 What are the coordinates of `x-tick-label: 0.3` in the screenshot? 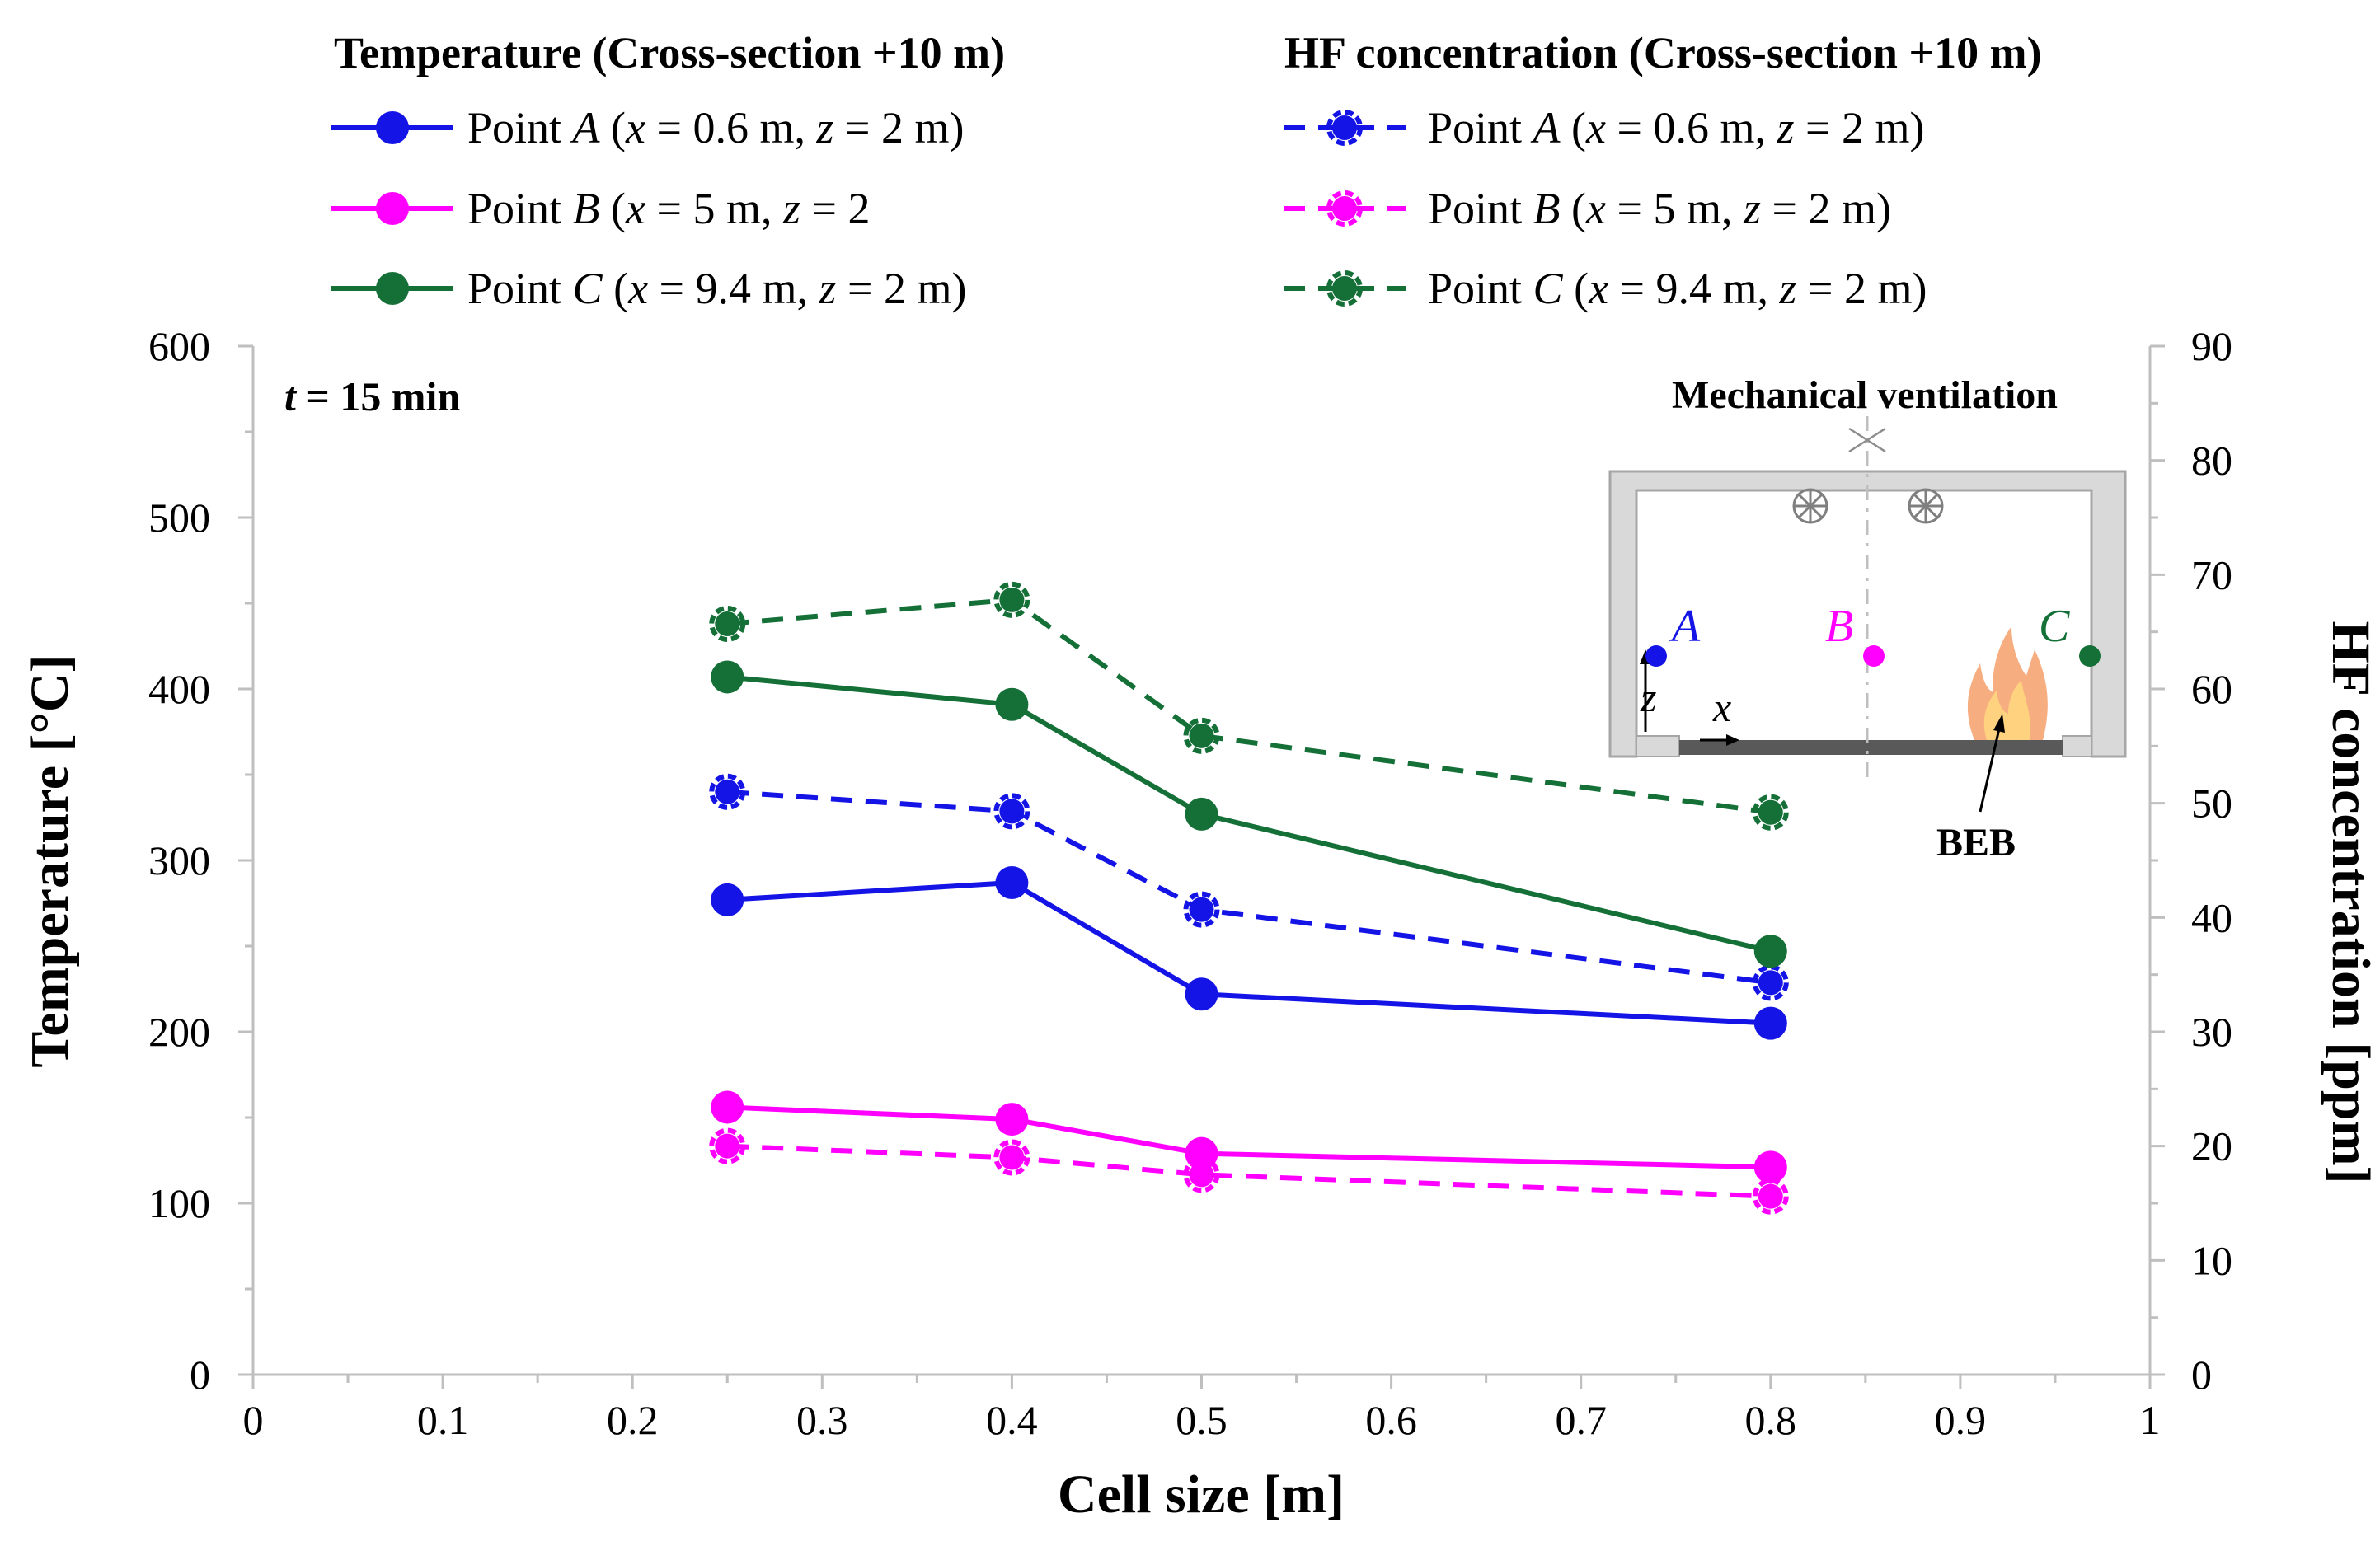 It's located at (822, 1420).